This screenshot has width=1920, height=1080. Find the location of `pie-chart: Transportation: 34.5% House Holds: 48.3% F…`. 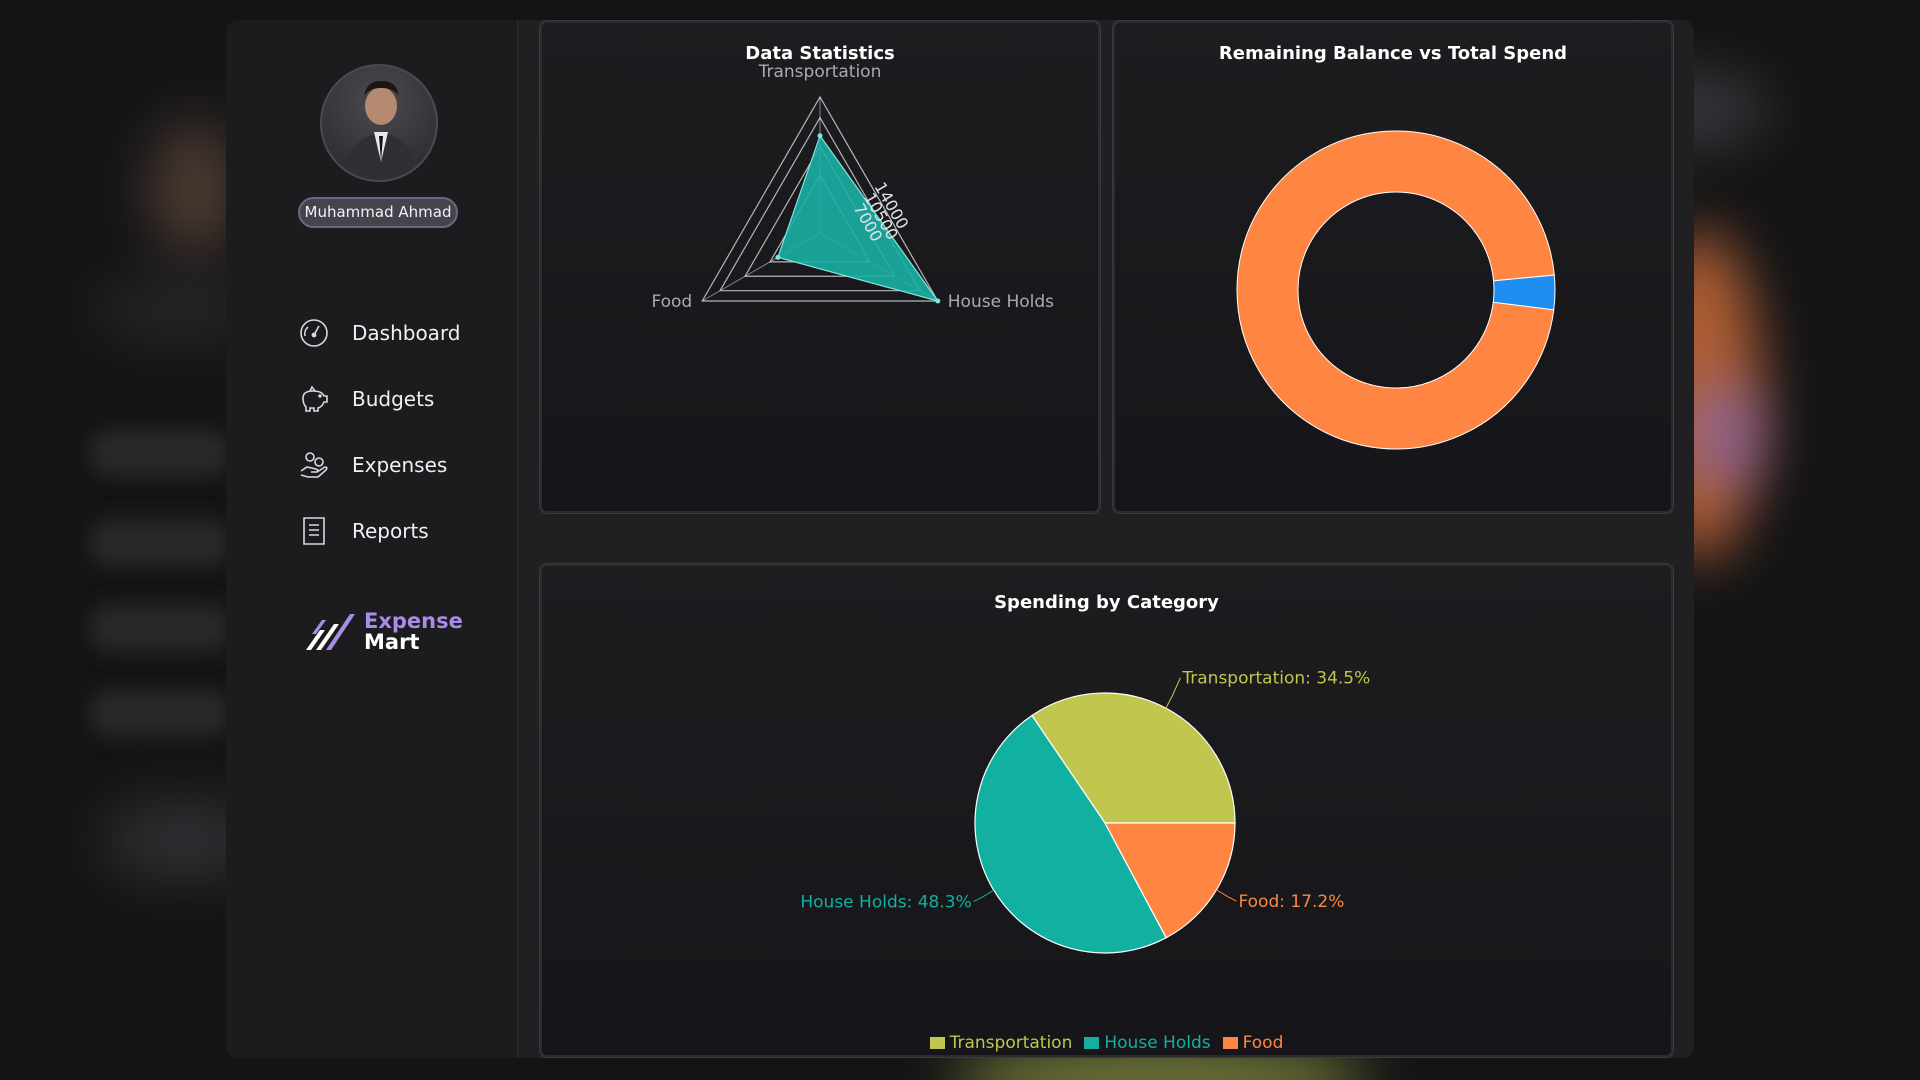

pie-chart: Transportation: 34.5% House Holds: 48.3% F… is located at coordinates (1085, 811).